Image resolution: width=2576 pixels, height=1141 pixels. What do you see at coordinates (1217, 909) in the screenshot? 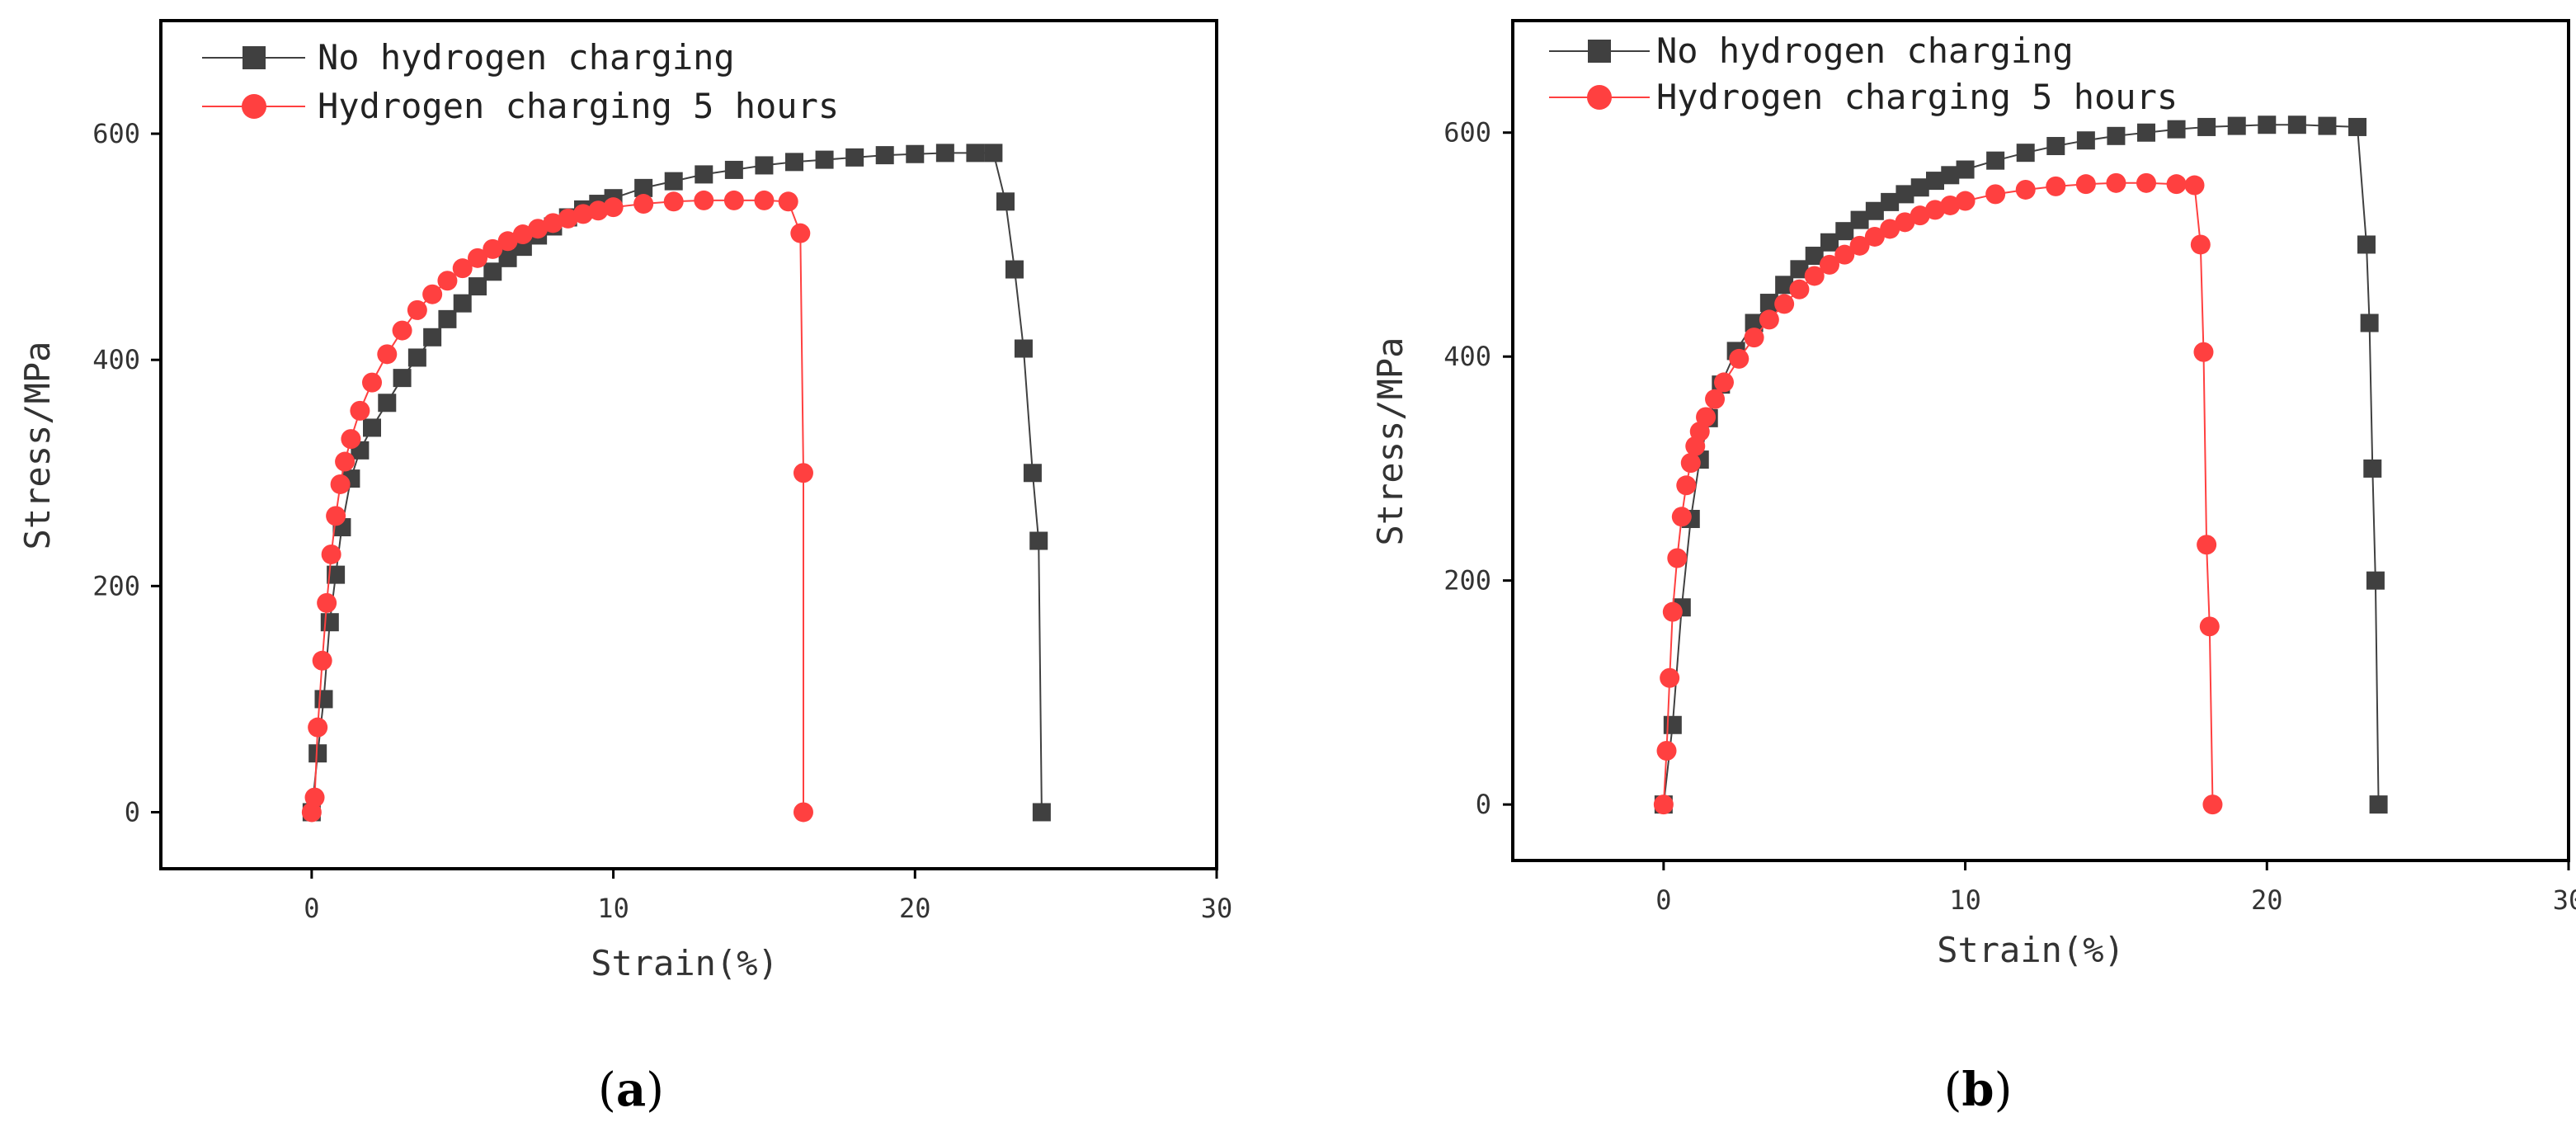
I see `x-tick-label: 30` at bounding box center [1217, 909].